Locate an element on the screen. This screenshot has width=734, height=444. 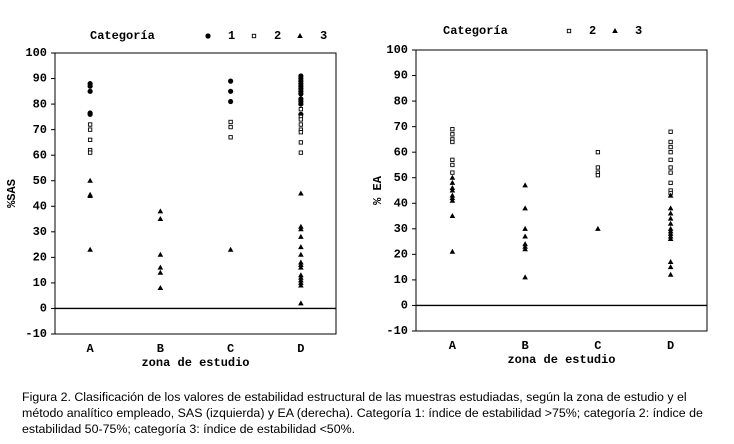
legend-title: Categoría is located at coordinates (475, 31).